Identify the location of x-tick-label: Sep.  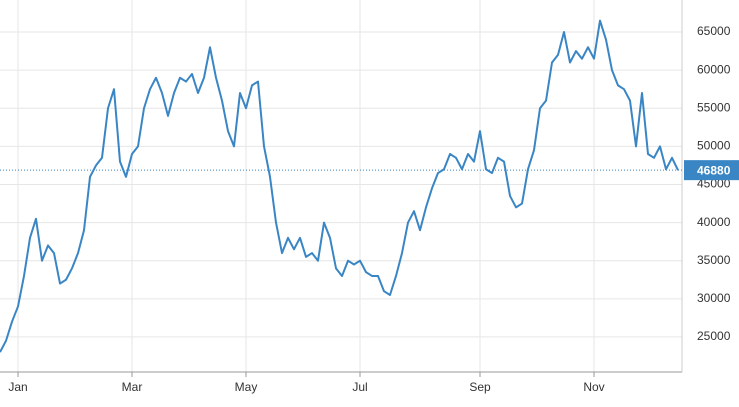
(480, 387).